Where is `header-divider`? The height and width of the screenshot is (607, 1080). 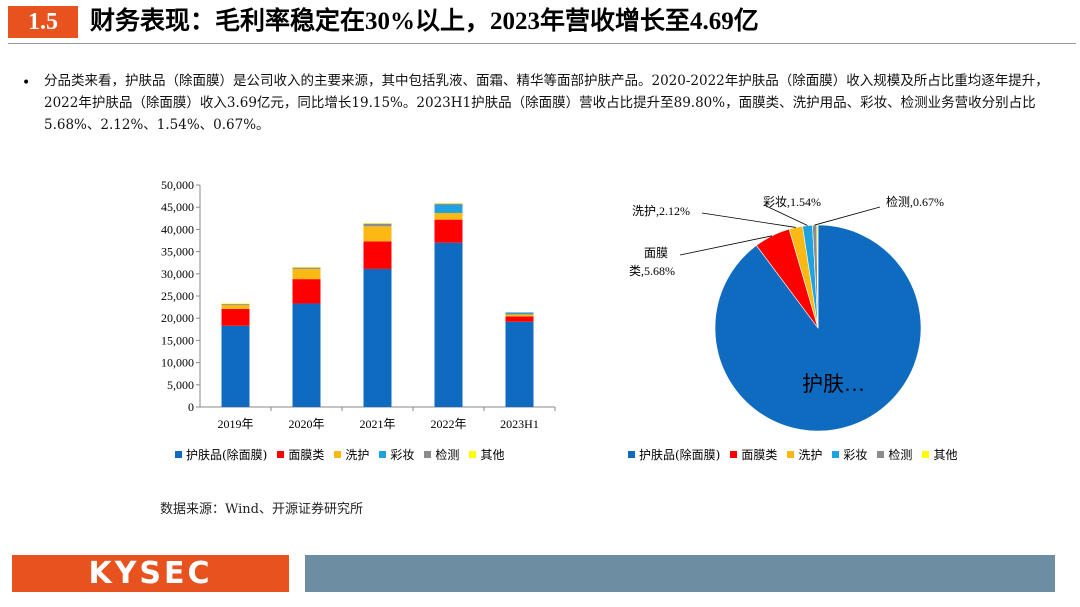
header-divider is located at coordinates (542, 43).